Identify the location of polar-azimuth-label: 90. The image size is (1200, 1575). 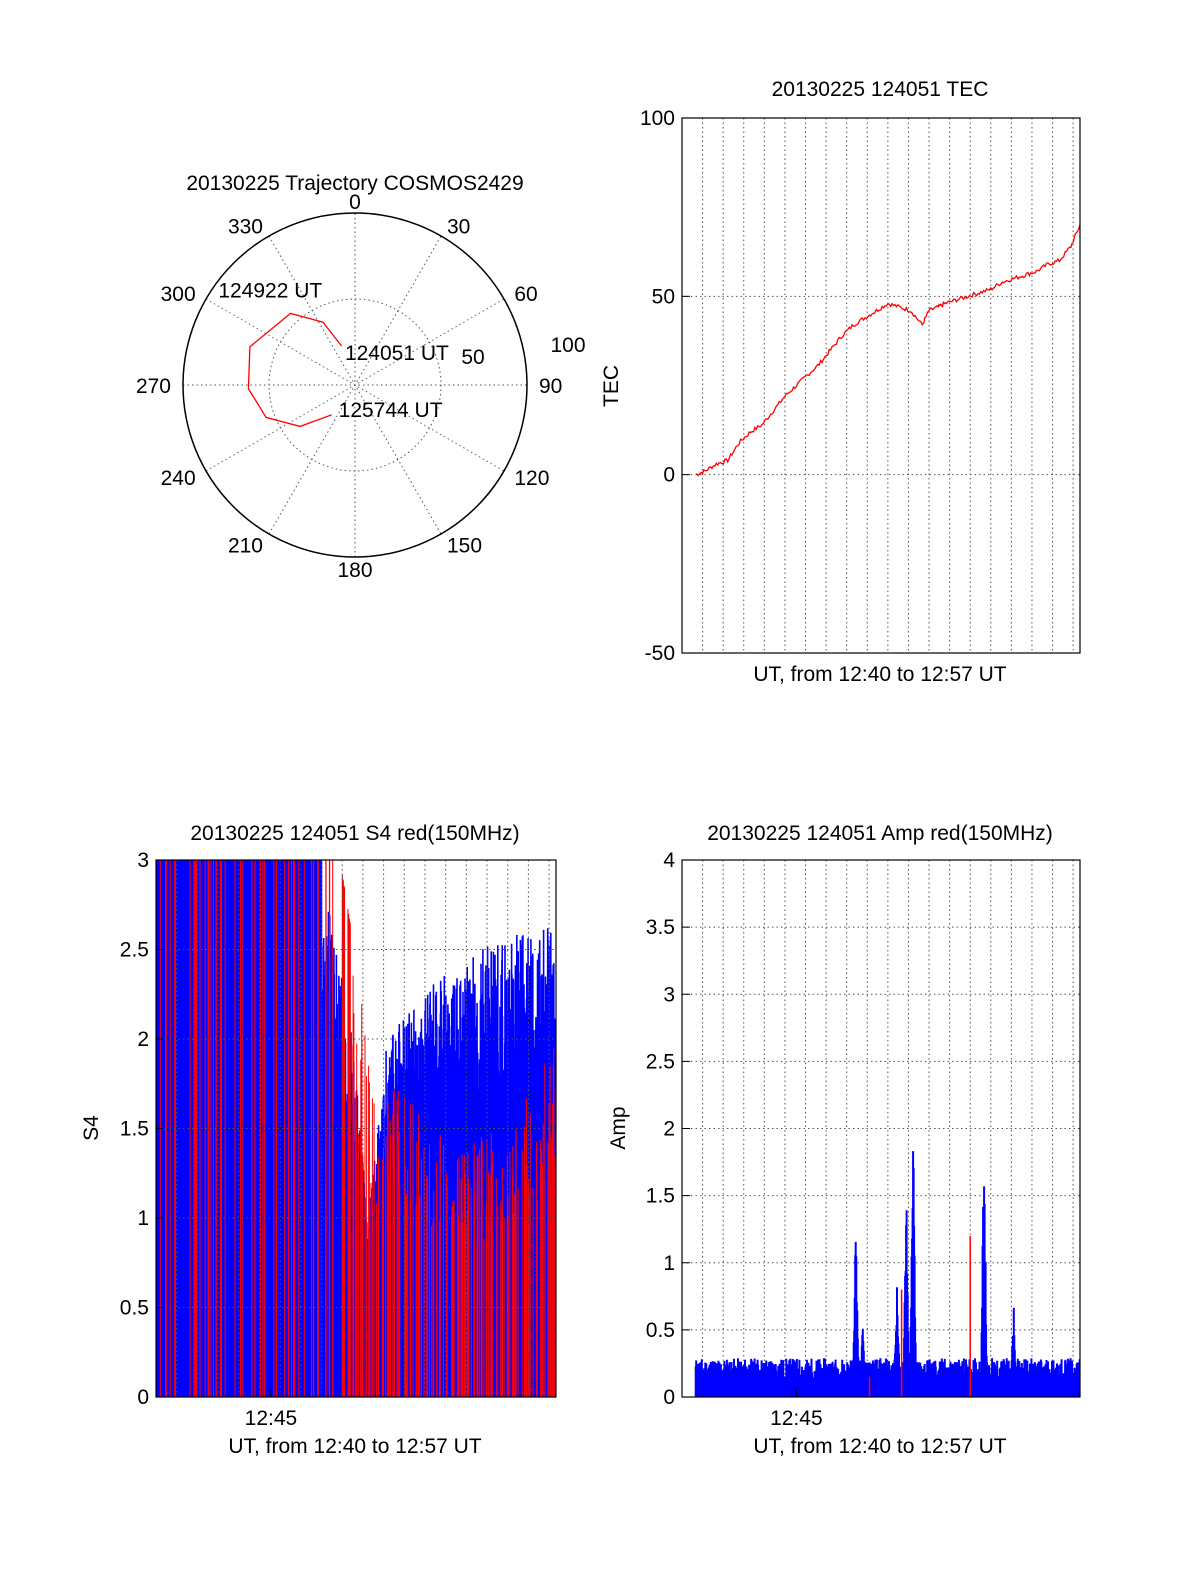
(550, 386).